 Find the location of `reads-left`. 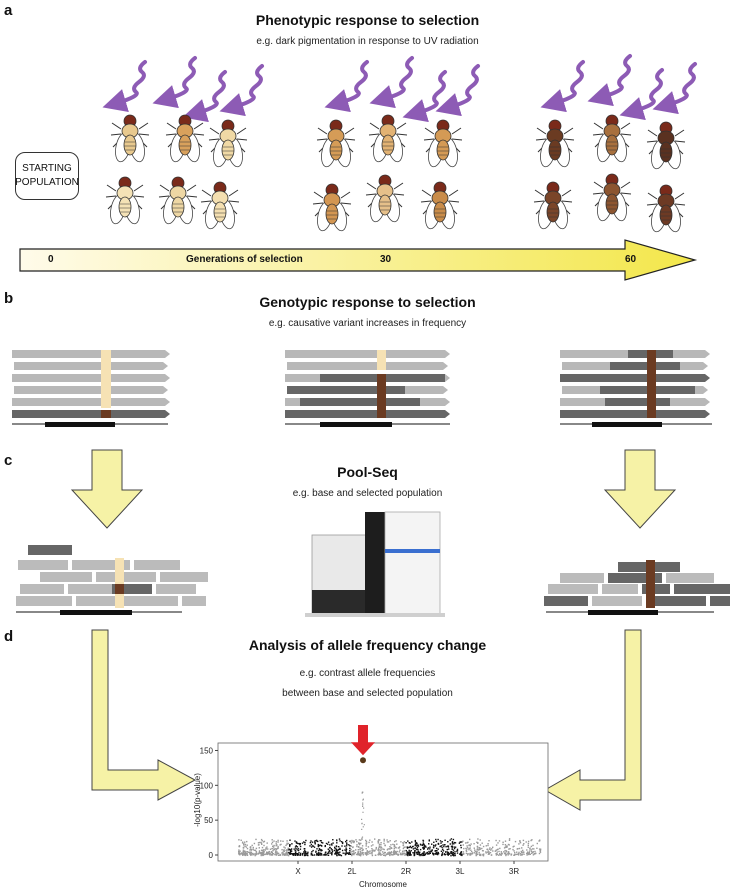

reads-left is located at coordinates (112, 580).